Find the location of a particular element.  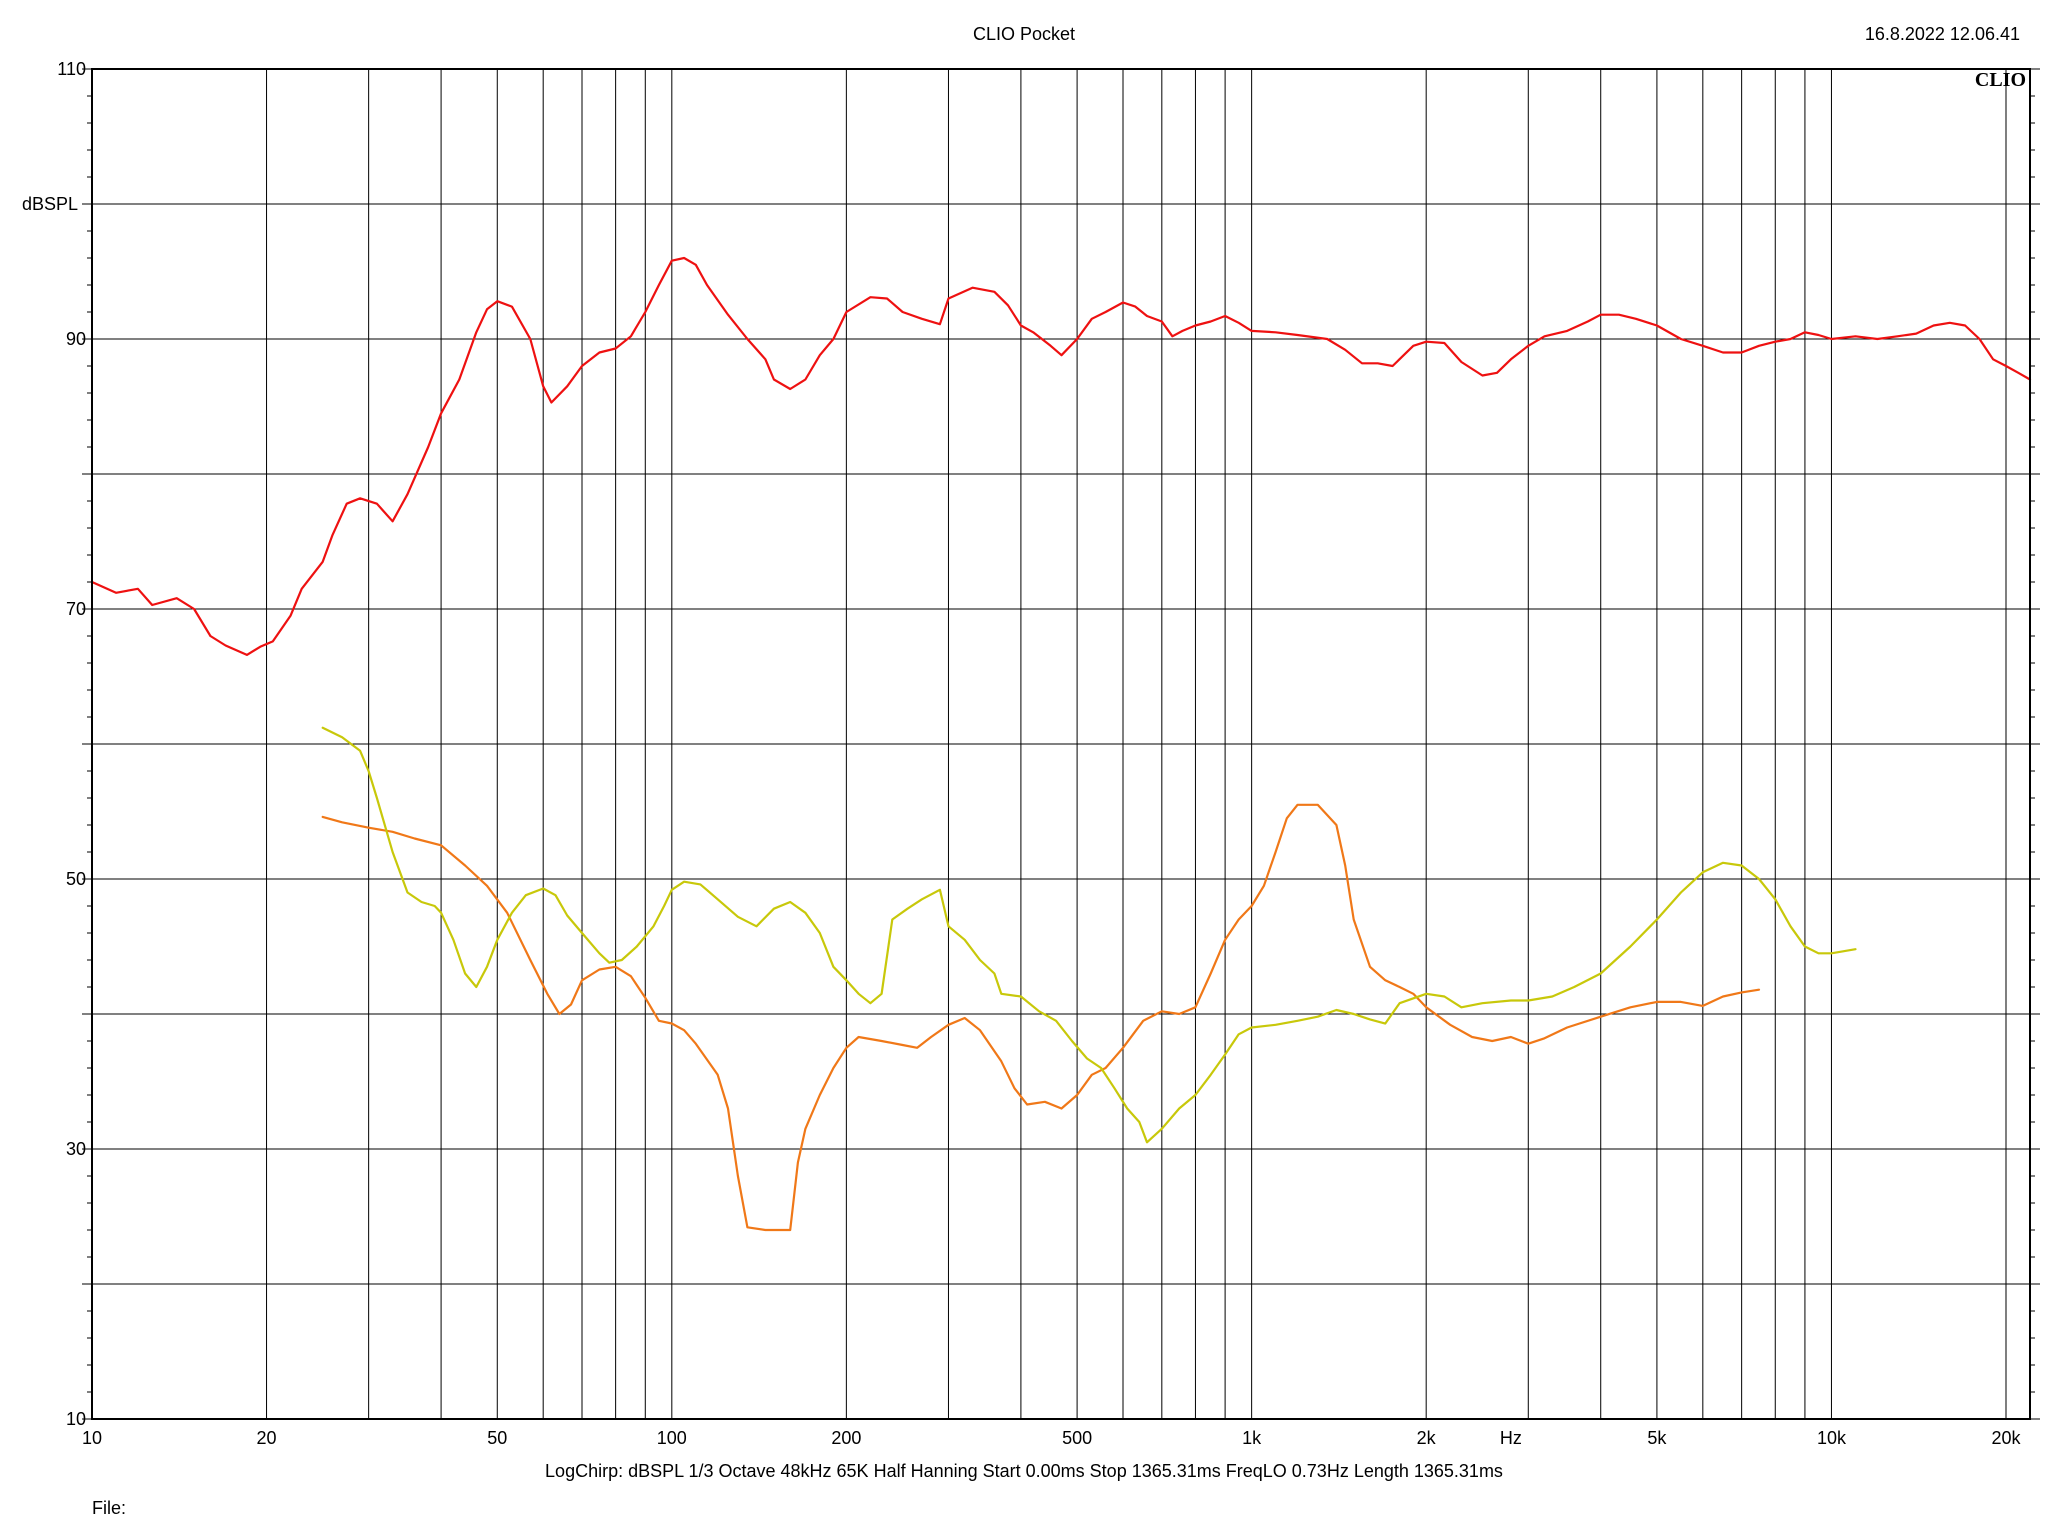

x-tick-label: 100 is located at coordinates (672, 1438).